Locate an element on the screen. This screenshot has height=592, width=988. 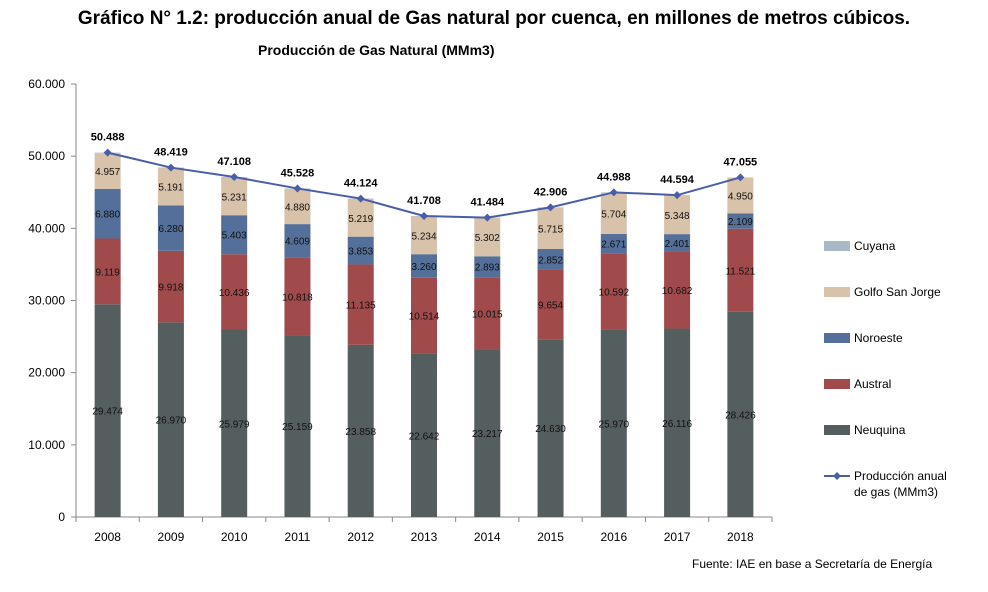
segment-value-label: 2.109 is located at coordinates (740, 222).